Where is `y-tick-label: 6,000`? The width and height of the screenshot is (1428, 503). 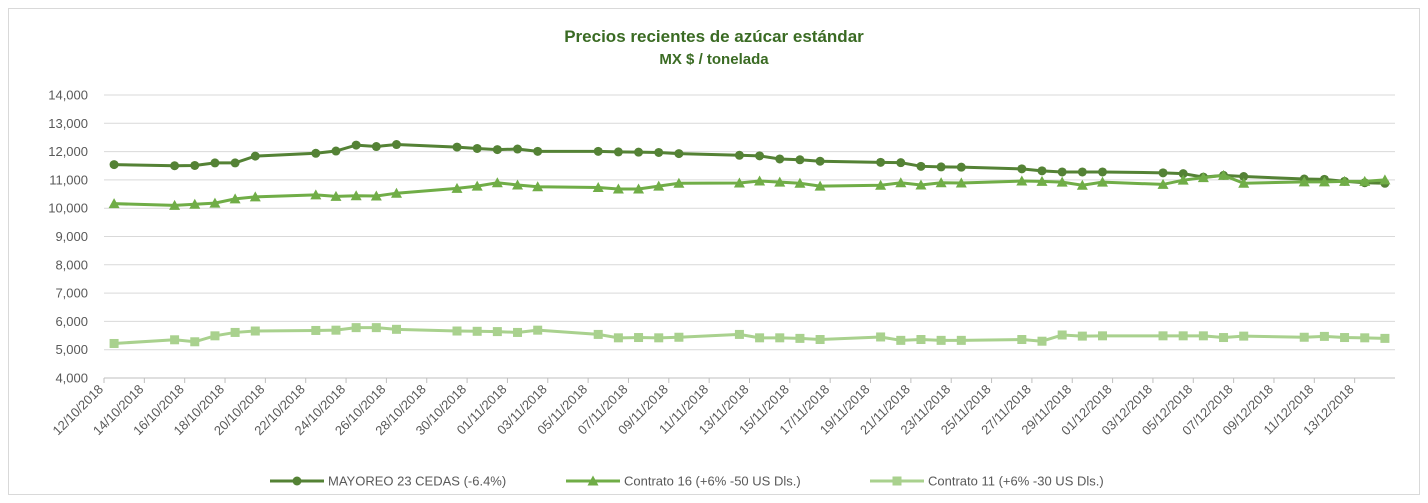 y-tick-label: 6,000 is located at coordinates (71, 321).